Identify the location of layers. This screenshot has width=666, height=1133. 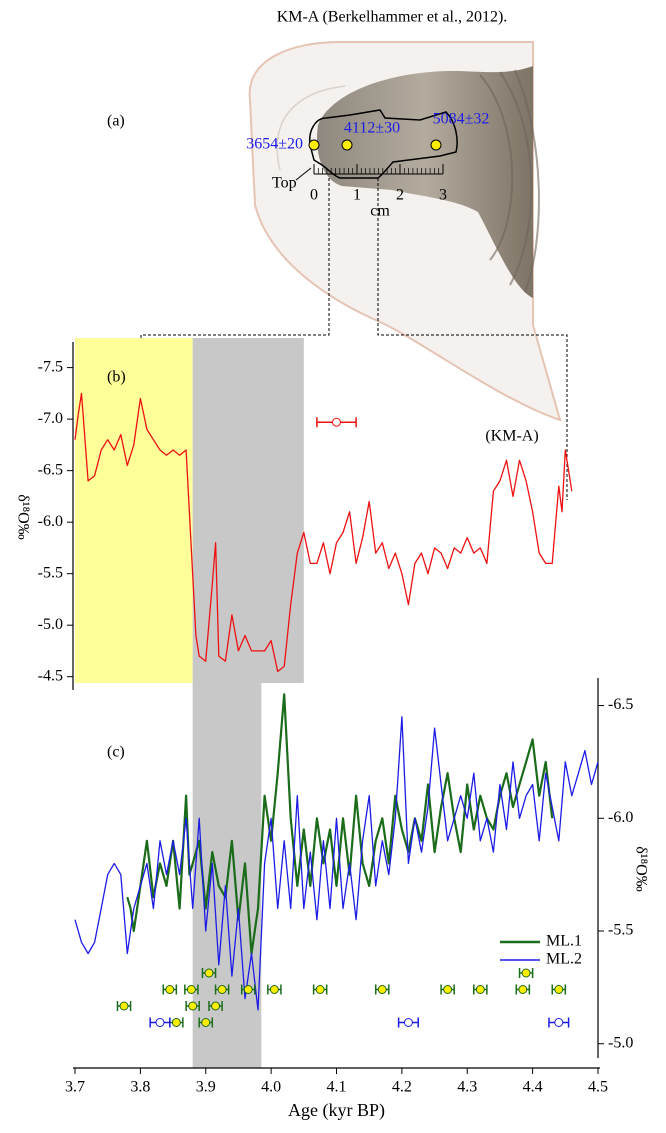
(509, 181).